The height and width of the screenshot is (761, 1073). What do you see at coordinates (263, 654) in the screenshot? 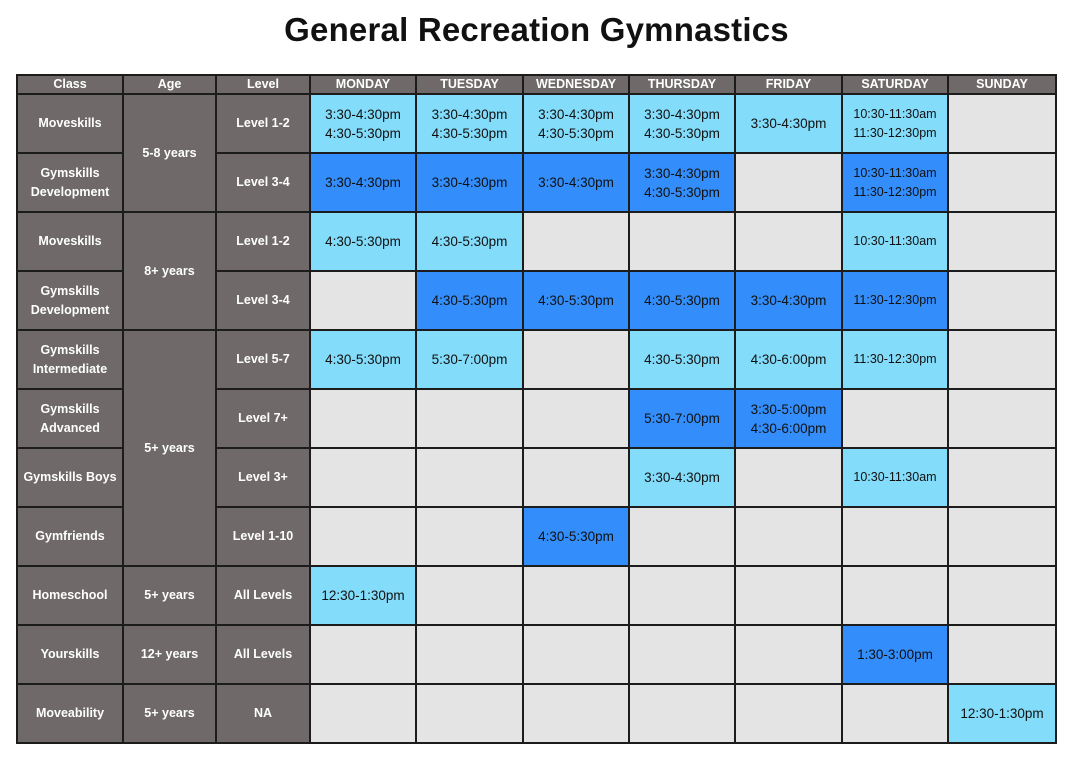
I see `level-cell: All Levels` at bounding box center [263, 654].